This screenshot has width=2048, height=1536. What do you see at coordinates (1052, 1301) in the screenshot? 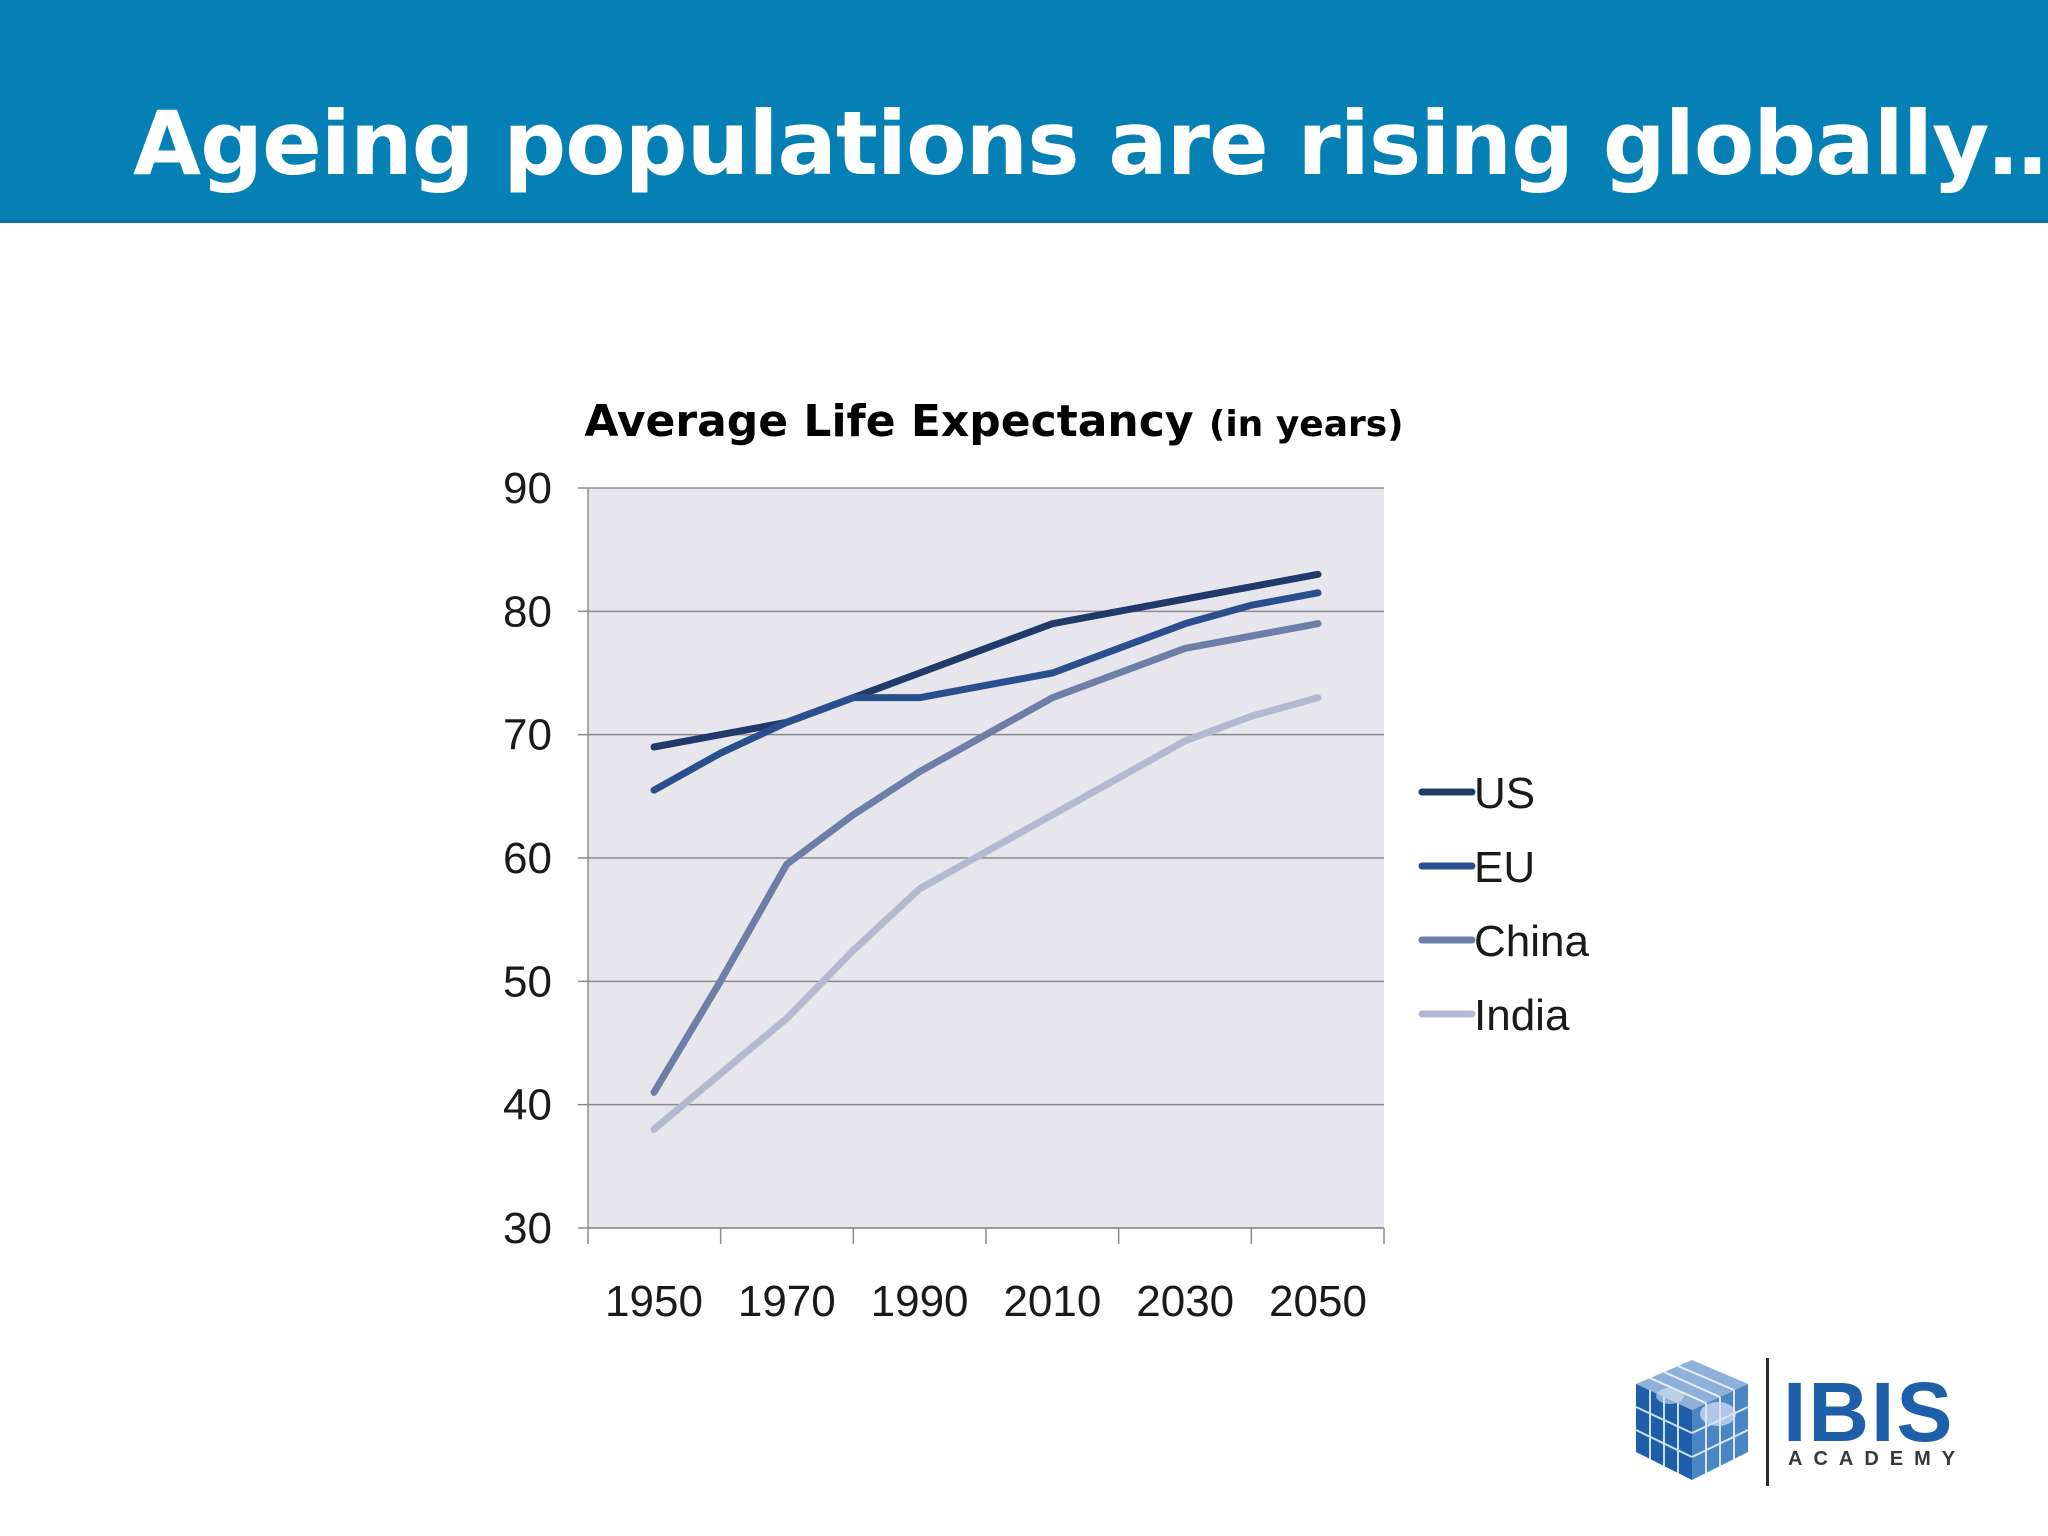
I see `x-tick-label: 2010` at bounding box center [1052, 1301].